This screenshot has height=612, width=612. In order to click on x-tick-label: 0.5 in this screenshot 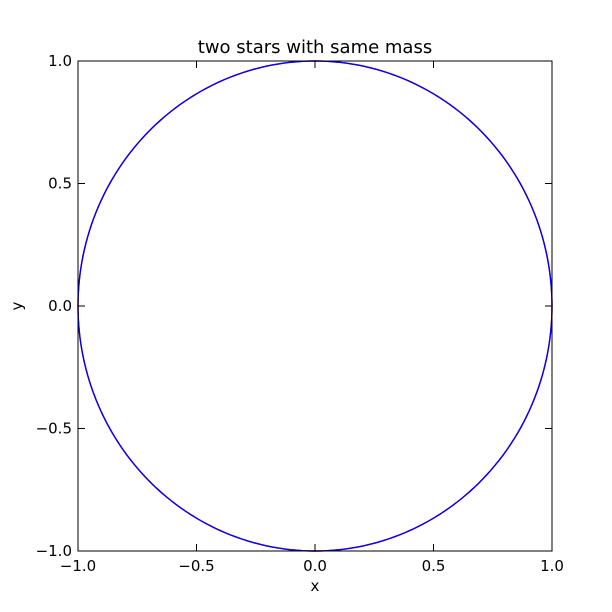, I will do `click(434, 566)`.